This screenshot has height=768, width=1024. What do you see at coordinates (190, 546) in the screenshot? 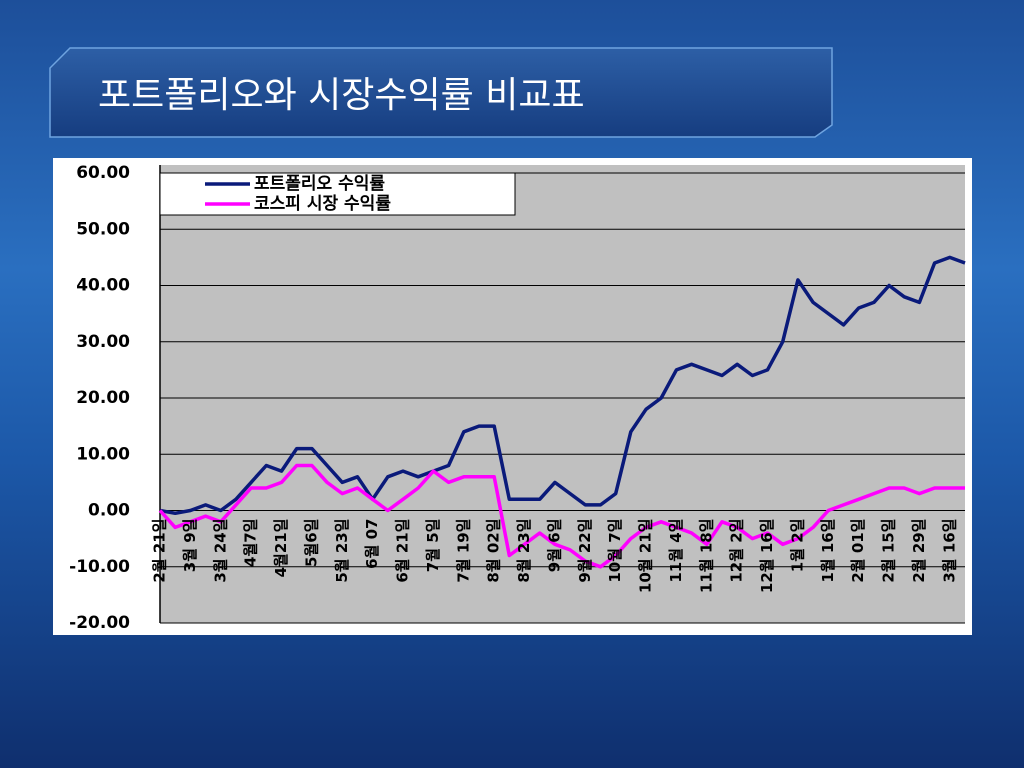
I see `x-tick-label: 3월 9일` at bounding box center [190, 546].